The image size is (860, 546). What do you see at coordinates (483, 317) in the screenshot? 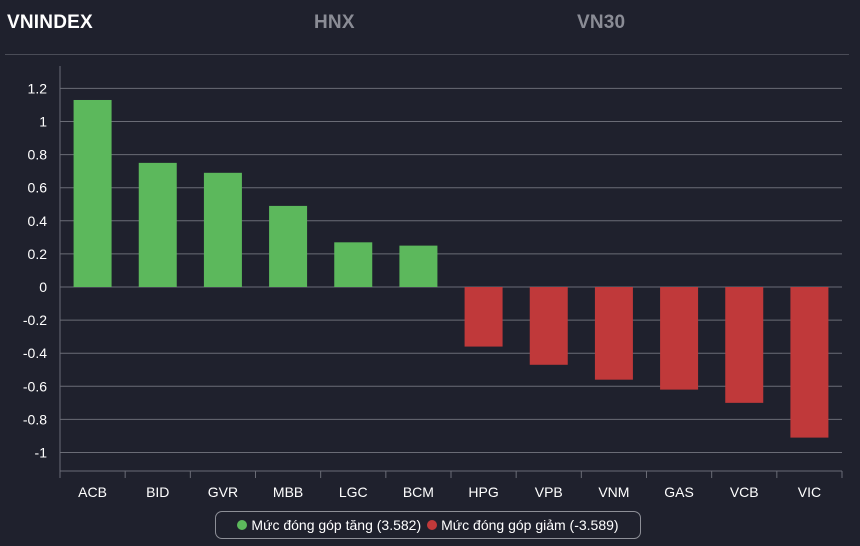
I see `bar-hpg` at bounding box center [483, 317].